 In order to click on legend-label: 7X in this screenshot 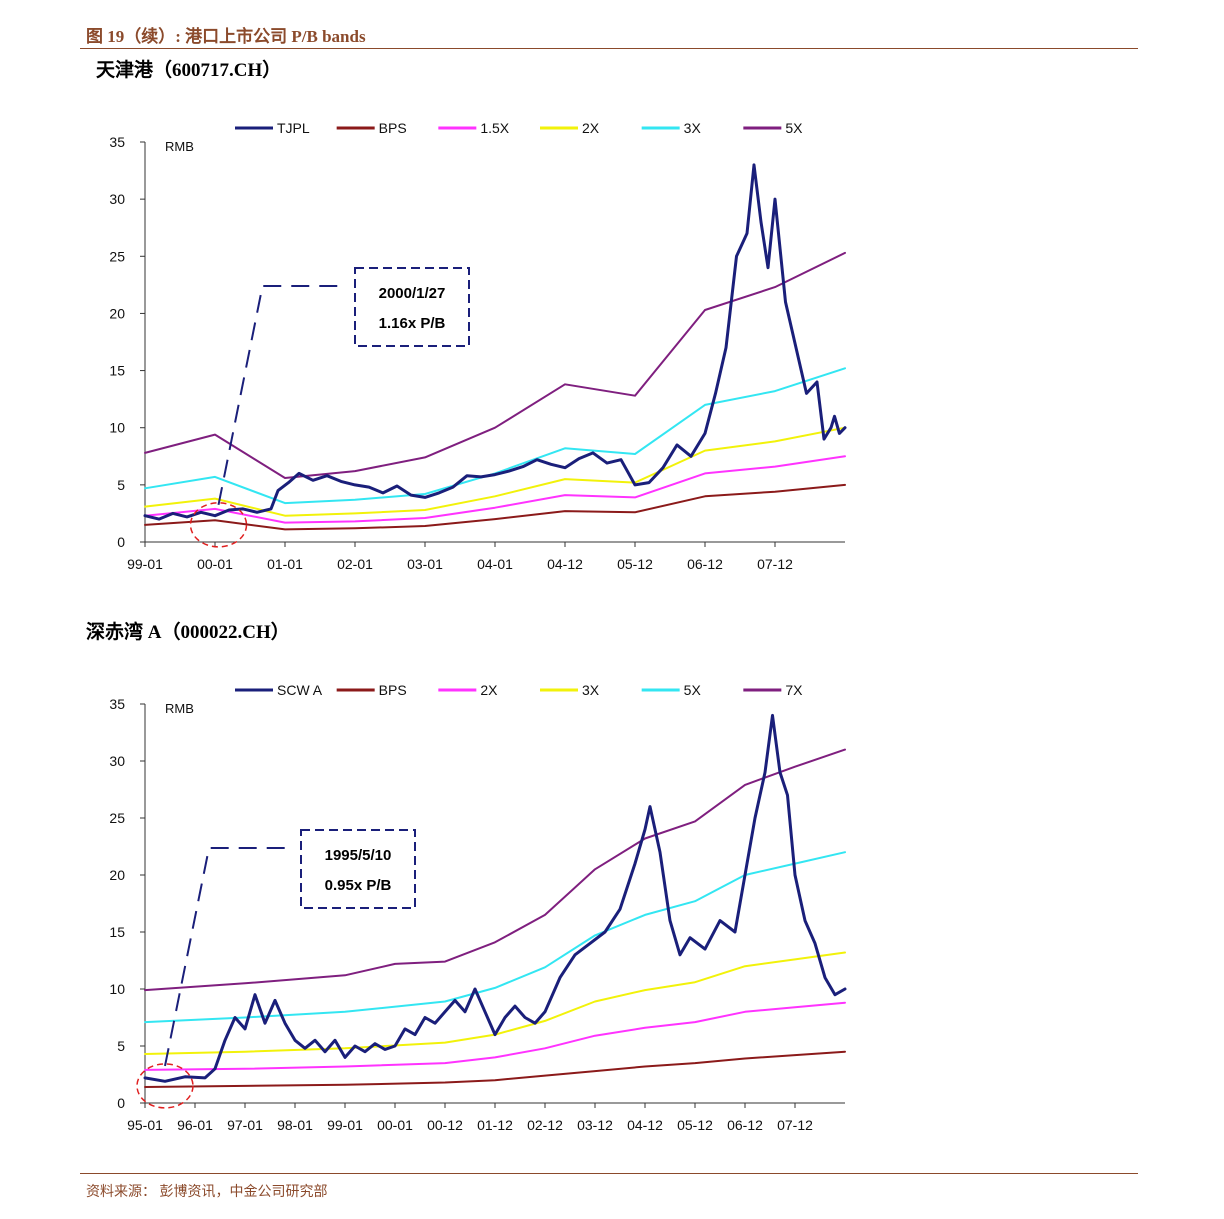, I will do `click(794, 690)`.